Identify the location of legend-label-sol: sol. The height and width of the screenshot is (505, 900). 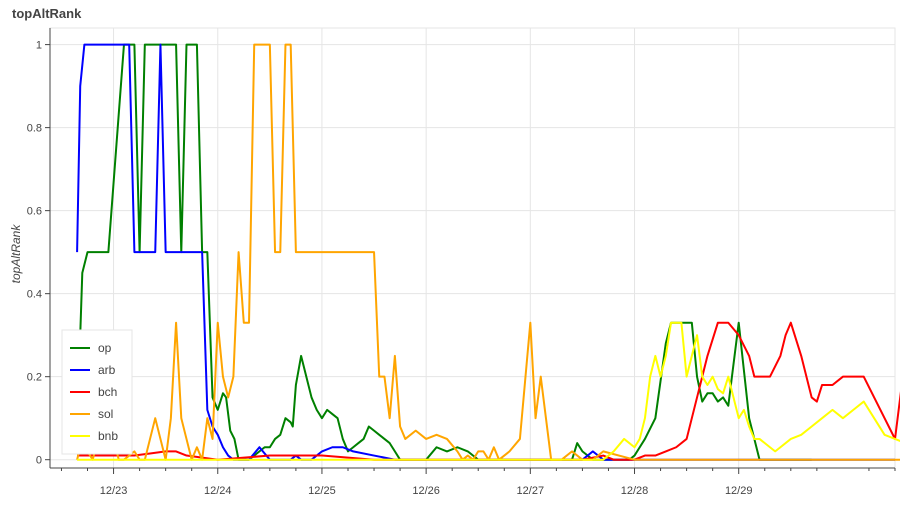
(105, 414).